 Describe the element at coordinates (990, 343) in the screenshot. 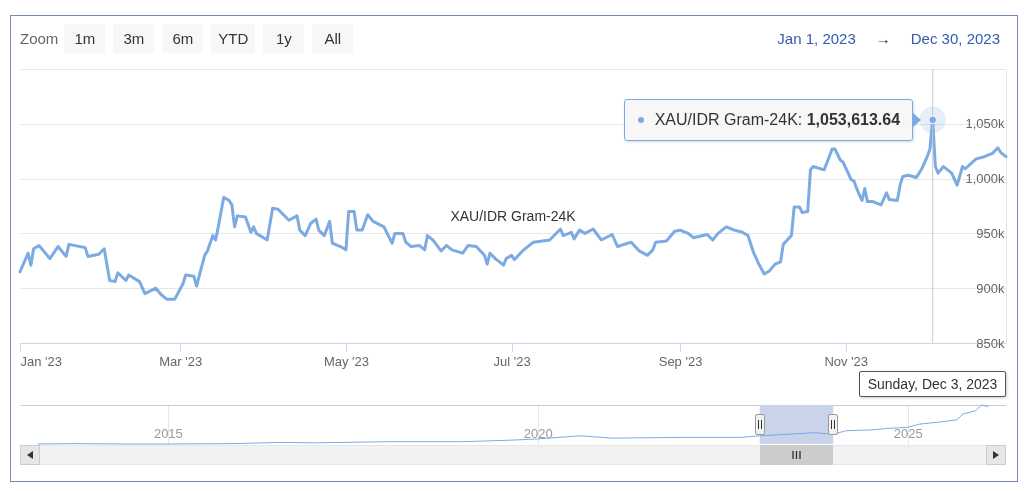

I see `y-tick-label: 850k` at that location.